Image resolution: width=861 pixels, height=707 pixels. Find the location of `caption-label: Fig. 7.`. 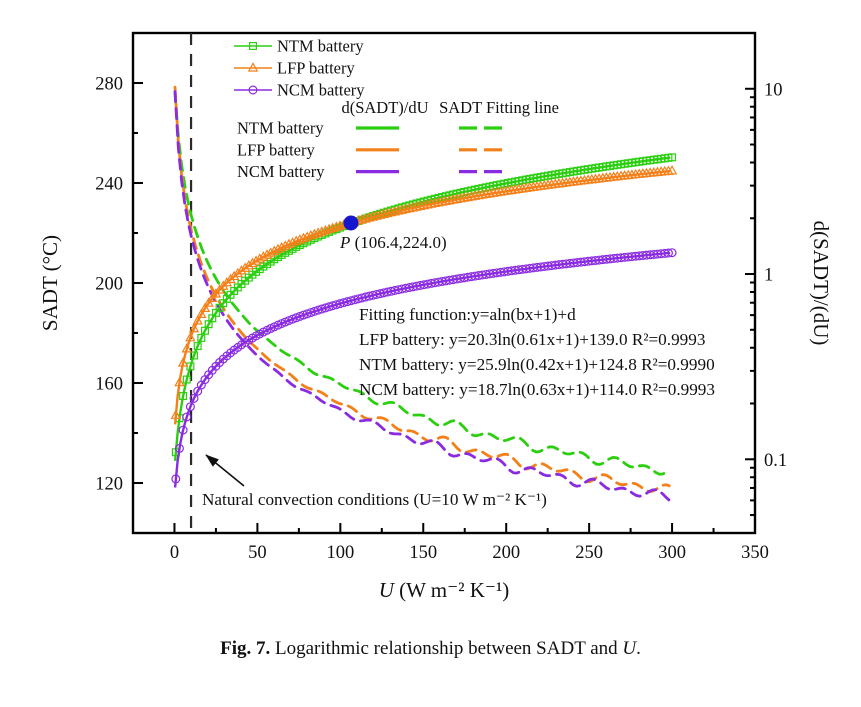

caption-label: Fig. 7. is located at coordinates (245, 648).